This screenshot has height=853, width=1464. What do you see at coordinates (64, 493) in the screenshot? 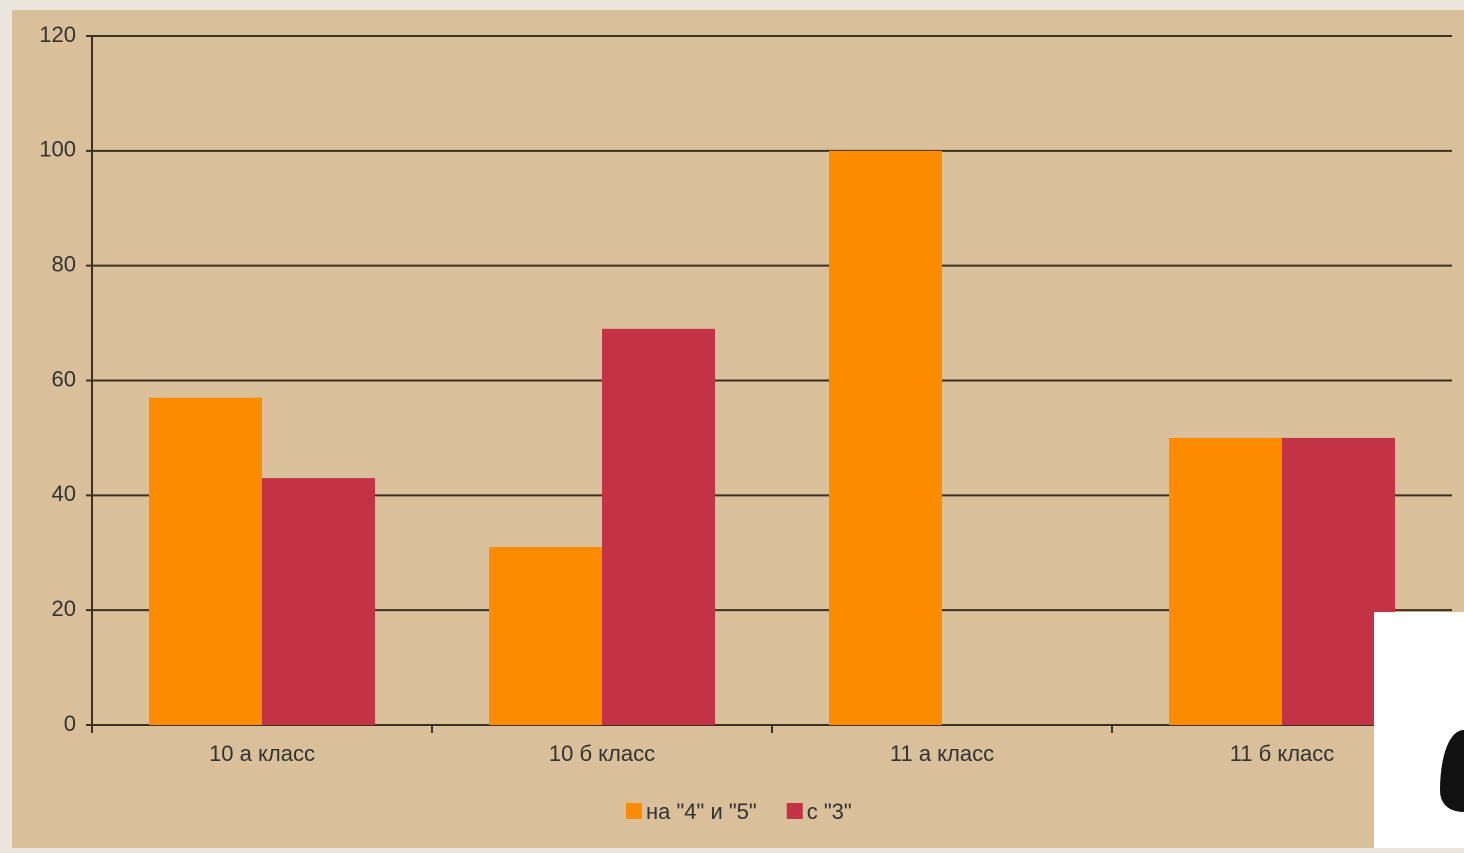
I see `y-tick-label: 40` at bounding box center [64, 493].